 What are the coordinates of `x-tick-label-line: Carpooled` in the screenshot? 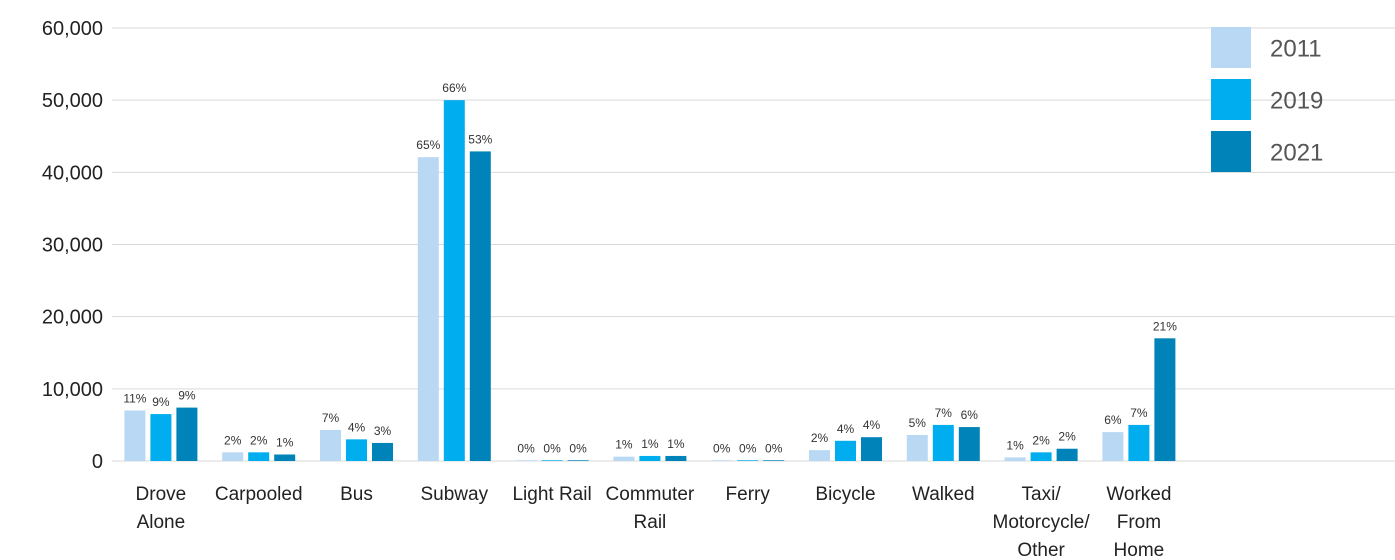 It's located at (259, 494).